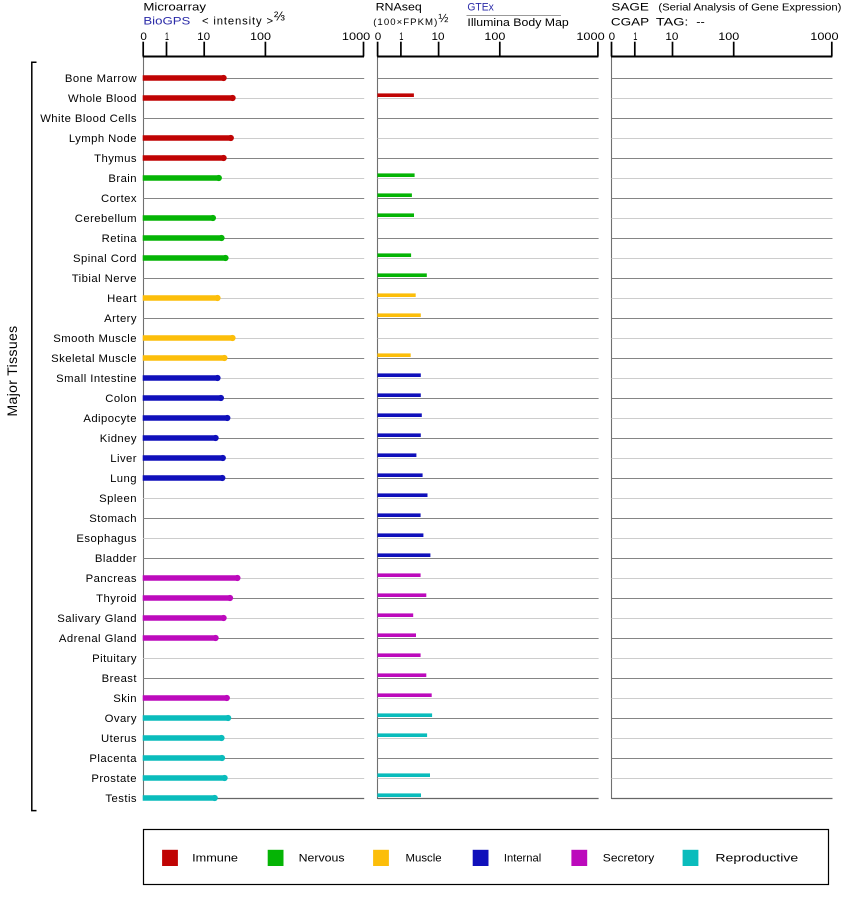 The width and height of the screenshot is (842, 900). Describe the element at coordinates (243, 17) in the screenshot. I see `svg-text: < intensity >⅔` at that location.